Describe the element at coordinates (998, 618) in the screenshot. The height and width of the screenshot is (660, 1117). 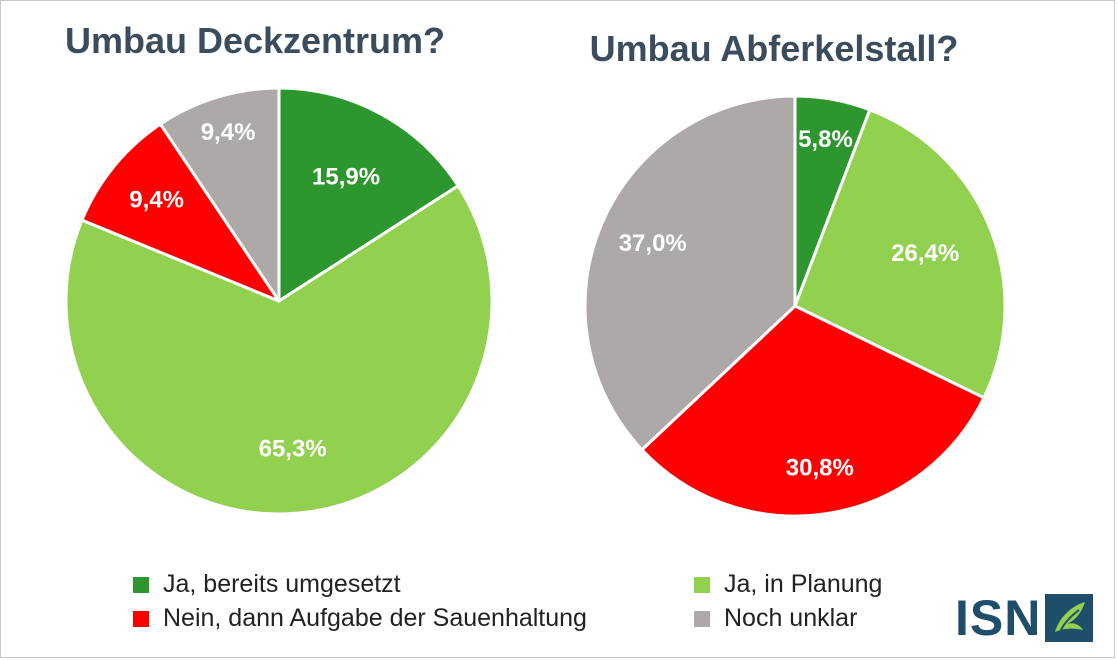
I see `logo-text: ISN` at that location.